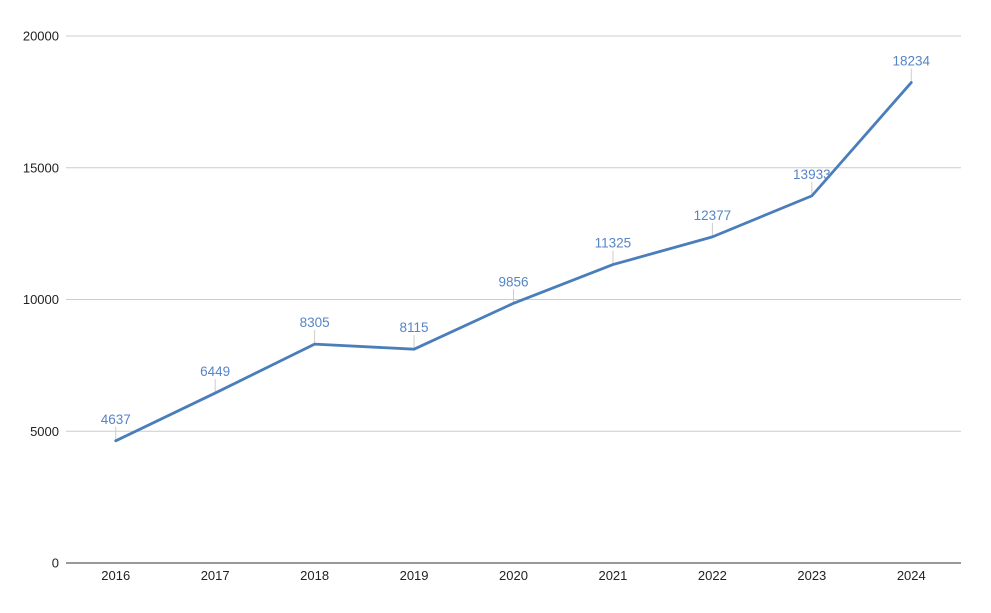 The height and width of the screenshot is (613, 991). Describe the element at coordinates (116, 419) in the screenshot. I see `data-point-label: 4637` at that location.